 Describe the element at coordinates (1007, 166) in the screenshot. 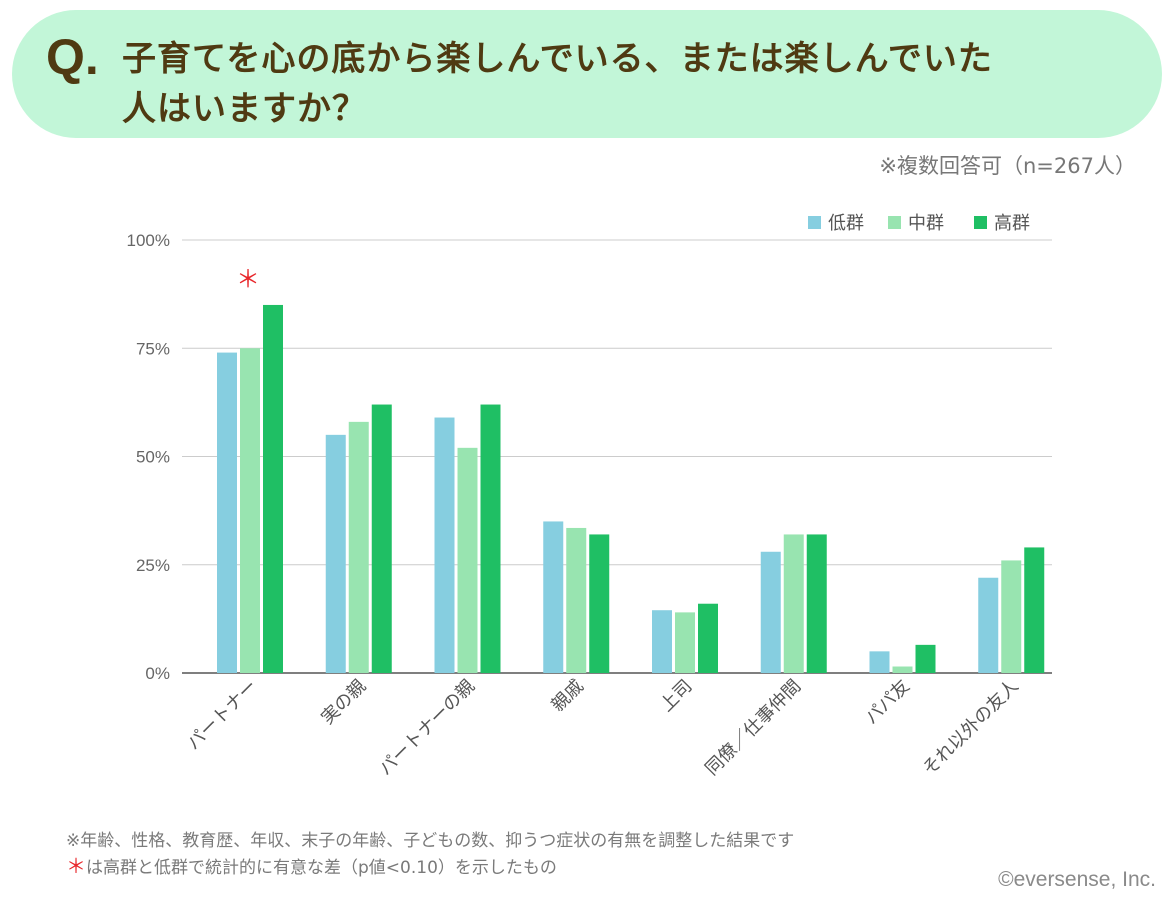

I see `sample-size-note: ※複数回答可（n=267人）` at that location.